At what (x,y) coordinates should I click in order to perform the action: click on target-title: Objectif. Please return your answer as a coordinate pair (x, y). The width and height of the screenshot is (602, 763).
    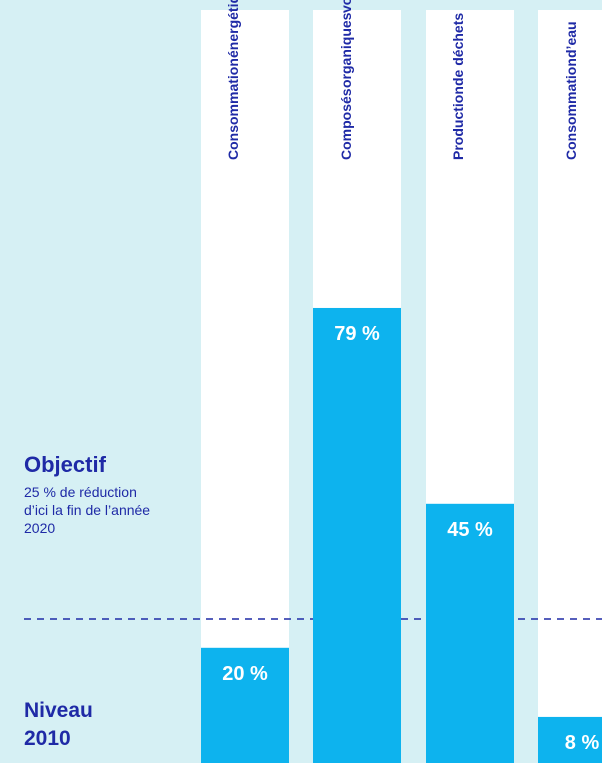
    Looking at the image, I should click on (65, 464).